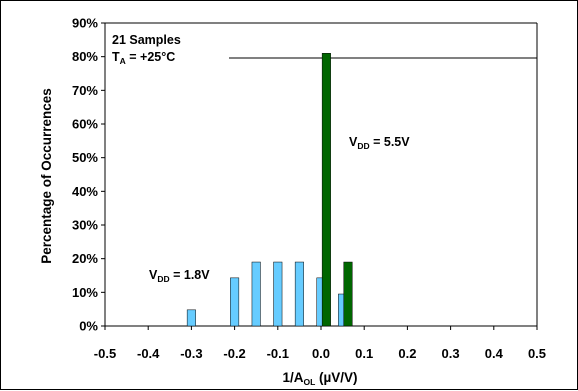  What do you see at coordinates (319, 378) in the screenshot?
I see `x-axis-title: 1/AOL (µV/V)` at bounding box center [319, 378].